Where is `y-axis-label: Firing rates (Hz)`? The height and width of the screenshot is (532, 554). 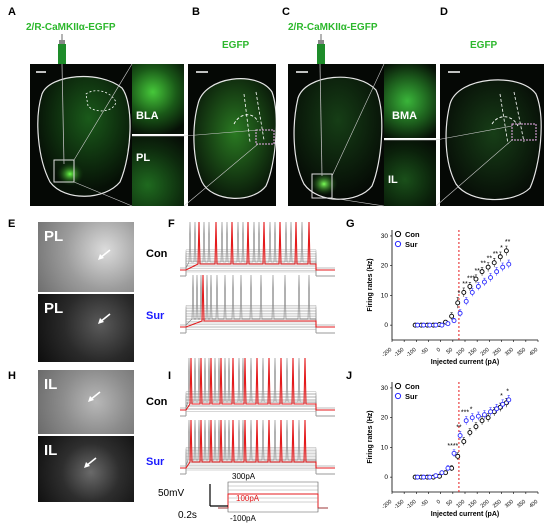 y-axis-label: Firing rates (Hz) is located at coordinates (370, 436).